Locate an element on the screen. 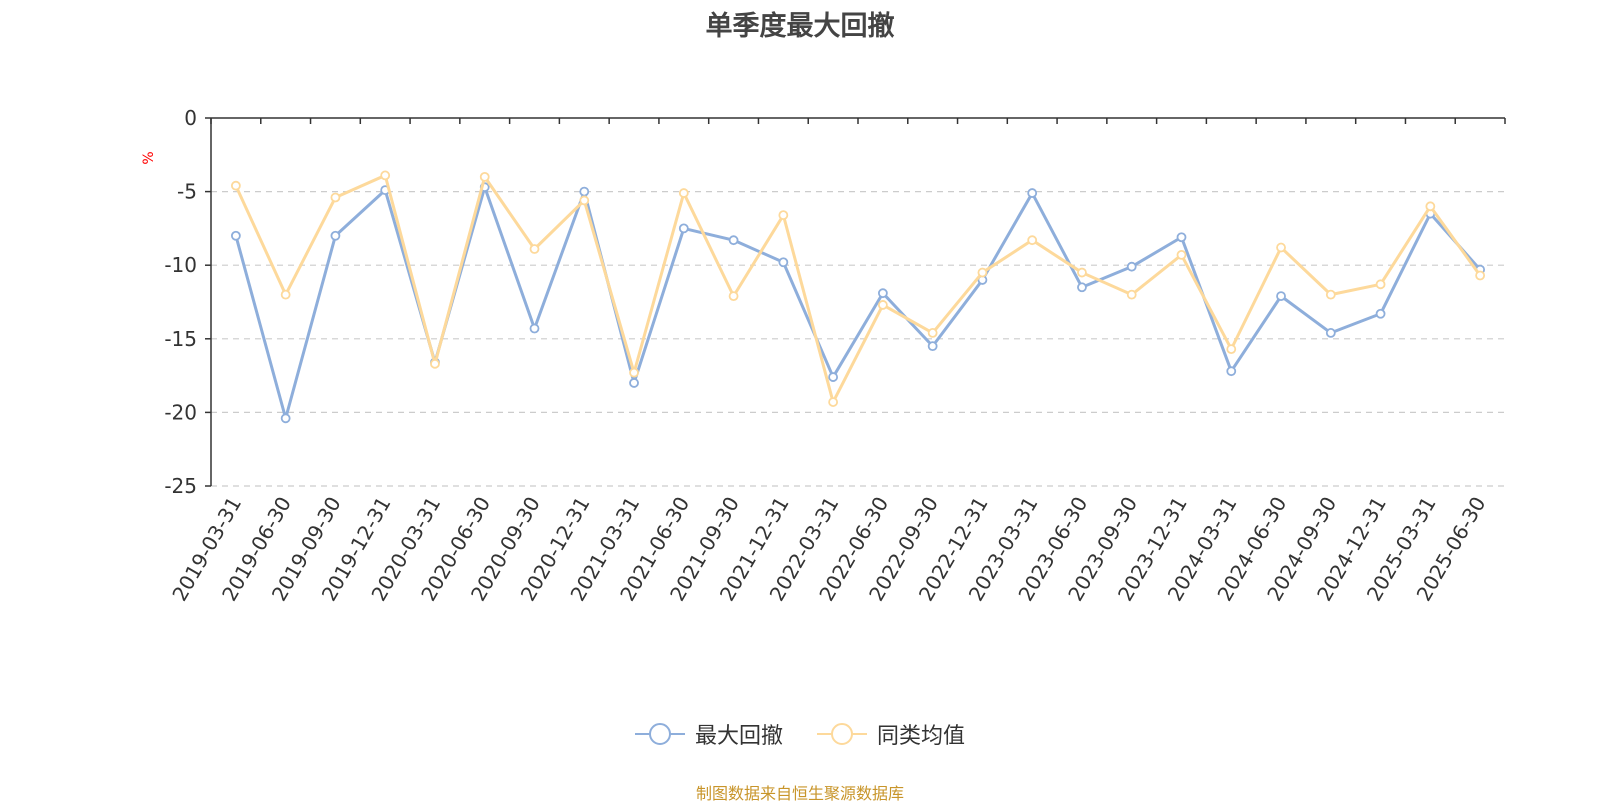 This screenshot has width=1600, height=804. y-tick-label: -10 is located at coordinates (180, 265).